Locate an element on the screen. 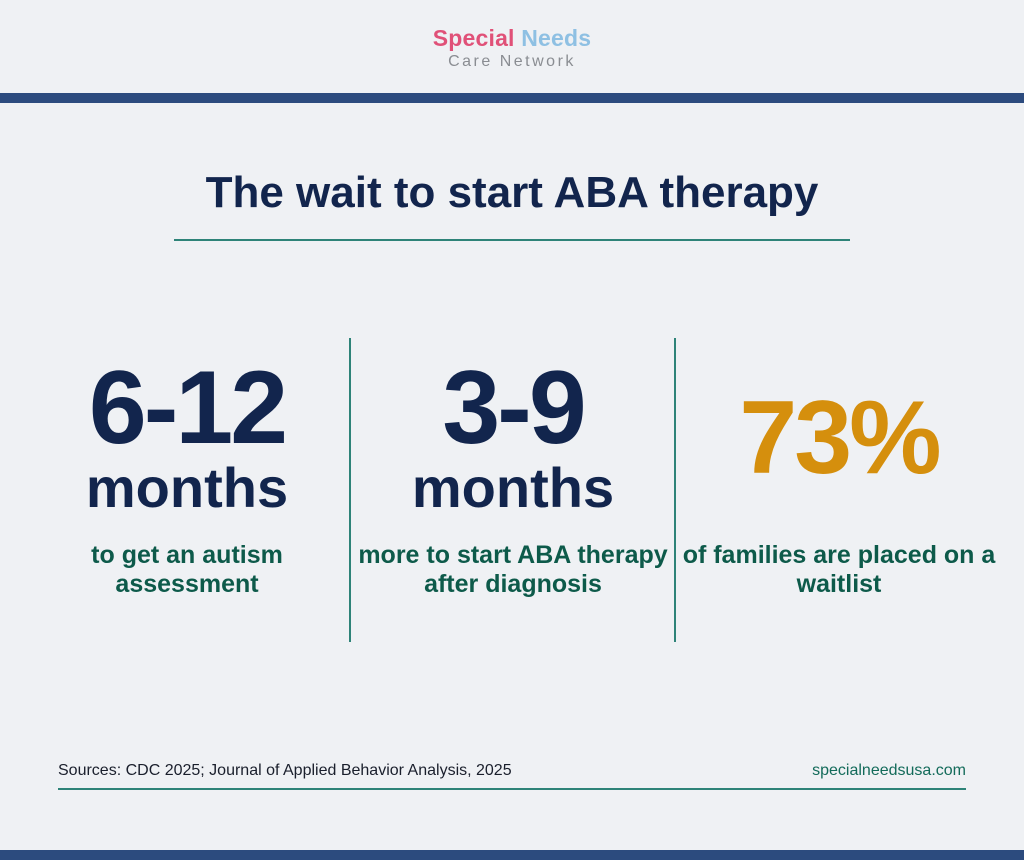 The width and height of the screenshot is (1024, 860). stat-value: 73% is located at coordinates (840, 438).